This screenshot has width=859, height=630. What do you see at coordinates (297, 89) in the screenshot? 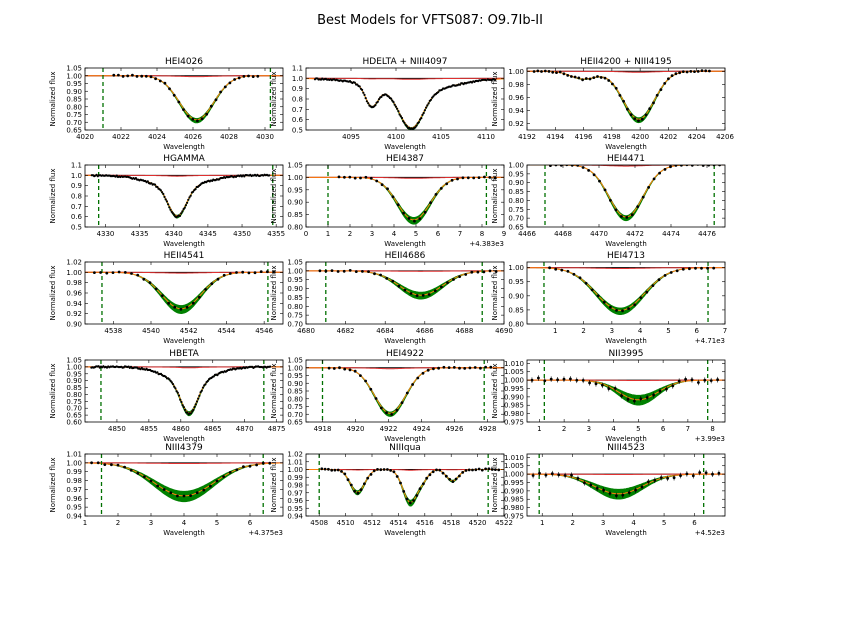
I see `y-tick-label: 0.9` at bounding box center [297, 89].